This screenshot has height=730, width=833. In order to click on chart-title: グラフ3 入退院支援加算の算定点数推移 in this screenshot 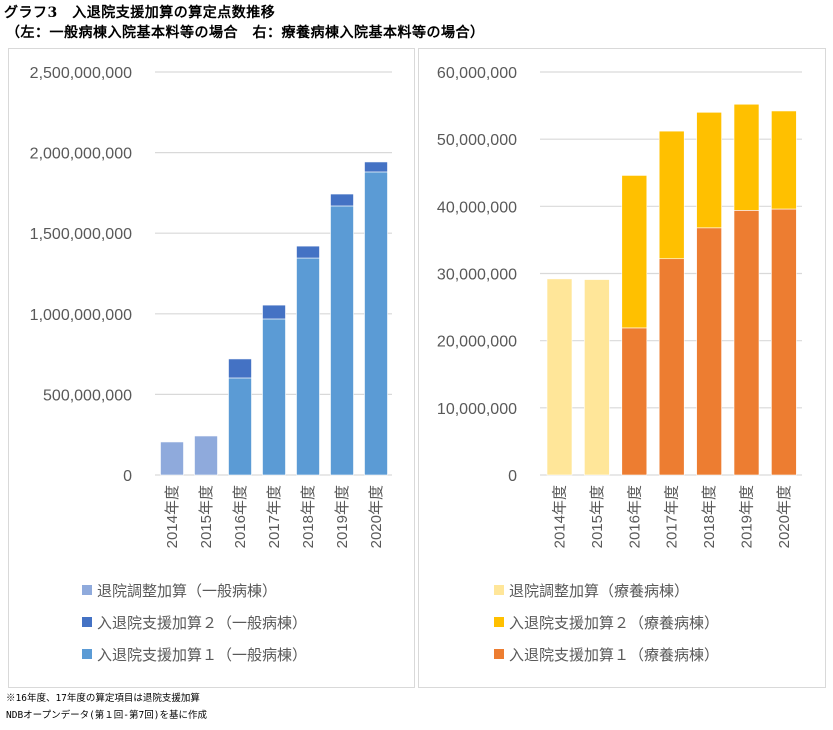, I will do `click(140, 13)`.